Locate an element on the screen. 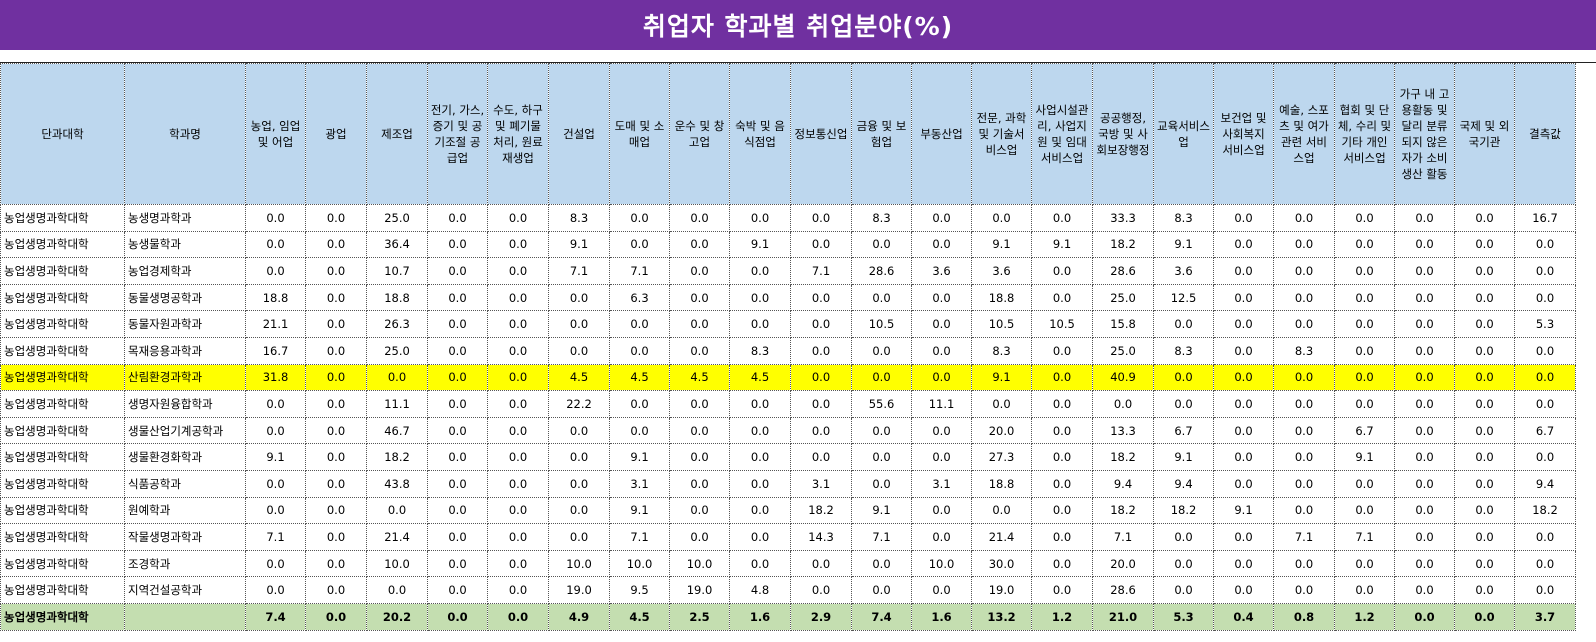 The width and height of the screenshot is (1596, 642). column-header: 광업 is located at coordinates (336, 134).